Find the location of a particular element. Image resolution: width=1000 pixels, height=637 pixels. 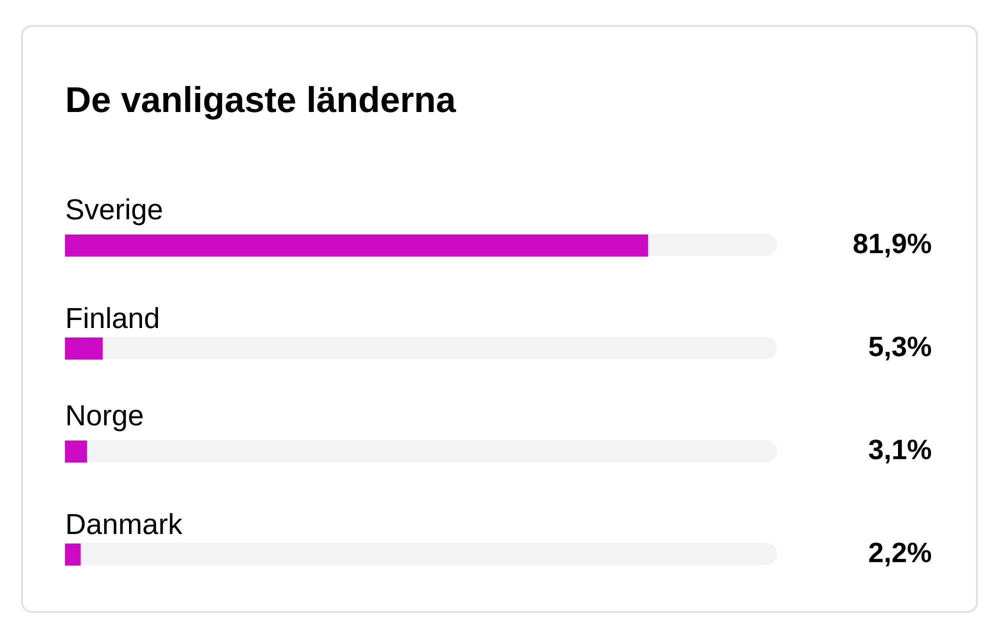

data-label: 3,1% is located at coordinates (900, 452).